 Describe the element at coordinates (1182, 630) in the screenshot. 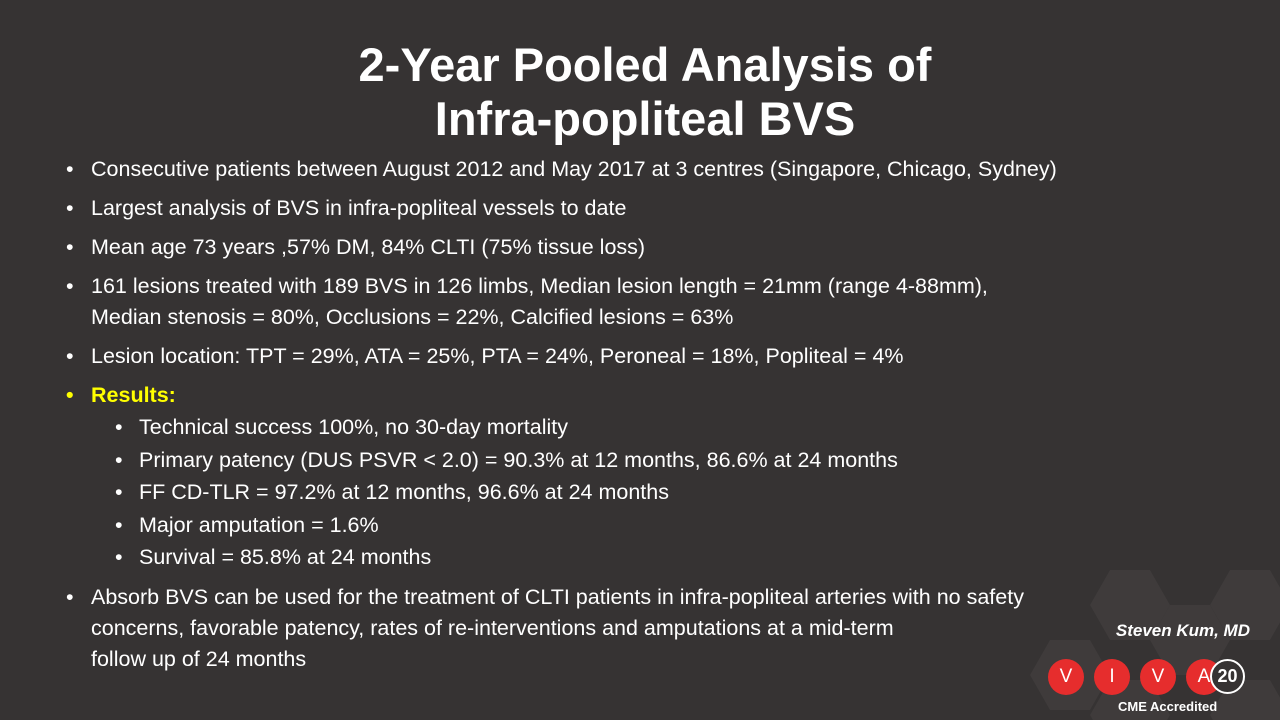

I see `author-name: Steven Kum, MD` at that location.